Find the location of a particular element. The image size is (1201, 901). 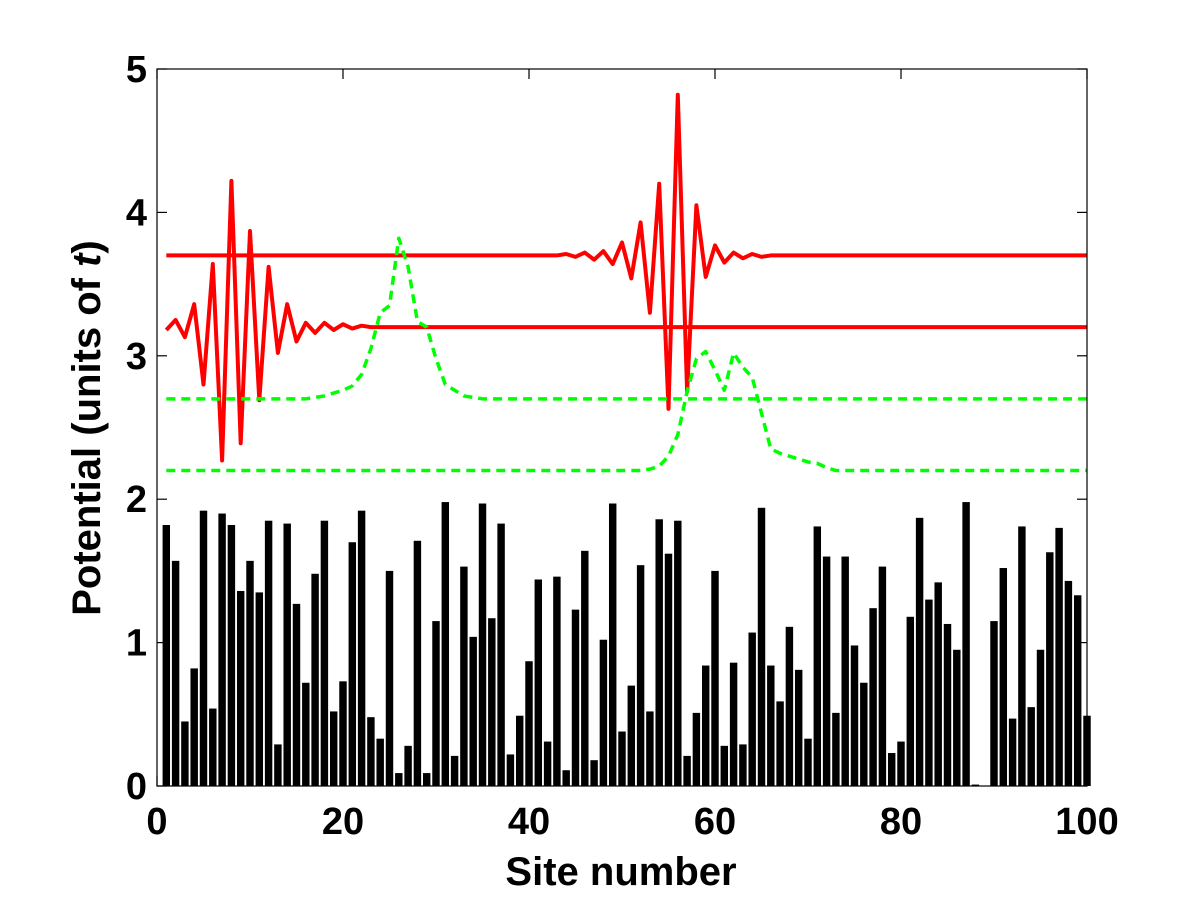

y-tick-label: 2 is located at coordinates (136, 500).